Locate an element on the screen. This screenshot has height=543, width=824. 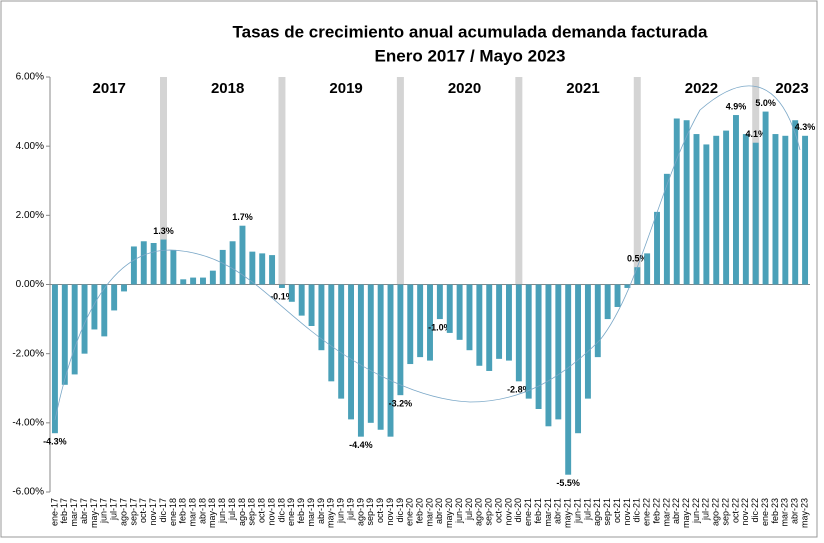
value-label: 0.5% is located at coordinates (637, 259).